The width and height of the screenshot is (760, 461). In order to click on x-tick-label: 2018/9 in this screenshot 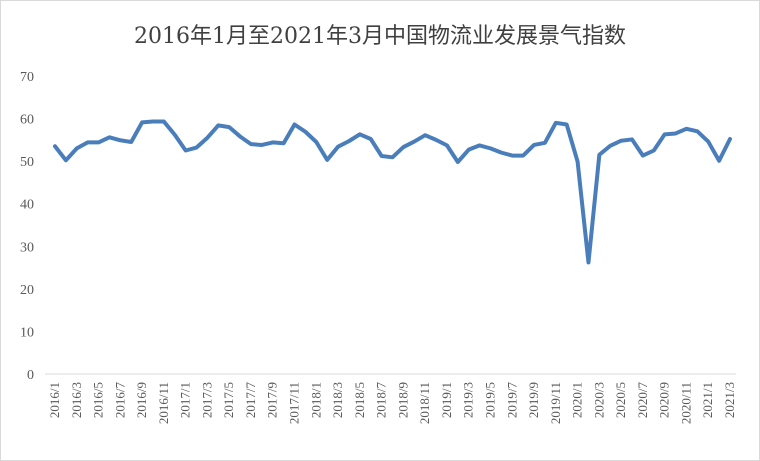, I will do `click(402, 400)`.